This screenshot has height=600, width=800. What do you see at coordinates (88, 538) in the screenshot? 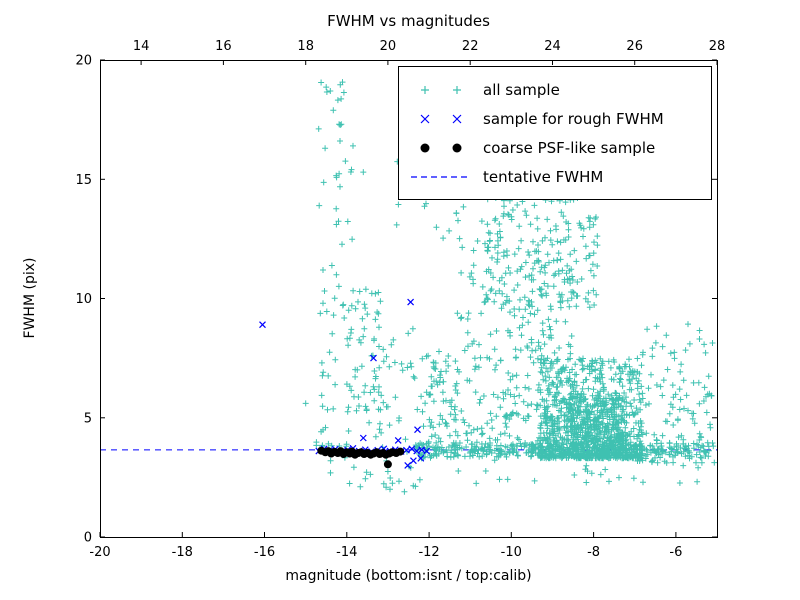
I see `y-tick-label: 0` at bounding box center [88, 538].